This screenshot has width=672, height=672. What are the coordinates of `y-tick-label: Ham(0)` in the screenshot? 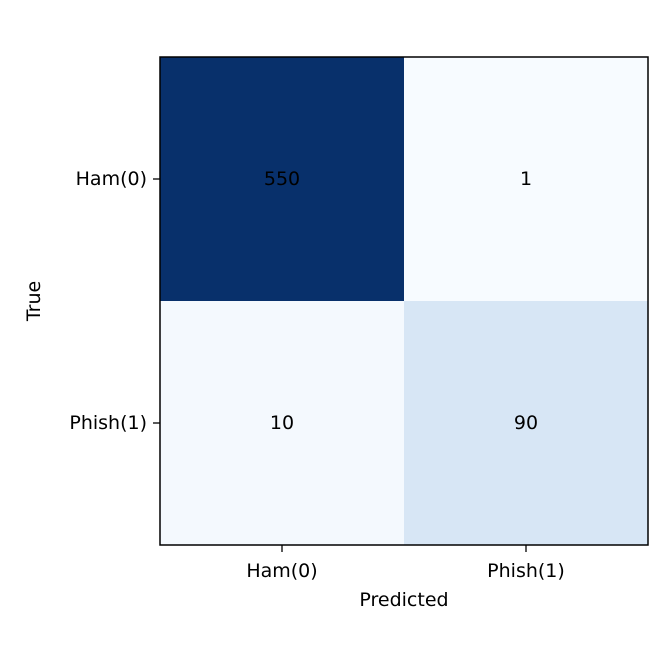 It's located at (111, 179).